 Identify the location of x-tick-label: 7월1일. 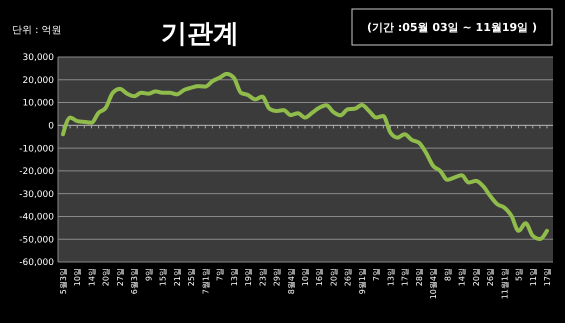
(205, 281).